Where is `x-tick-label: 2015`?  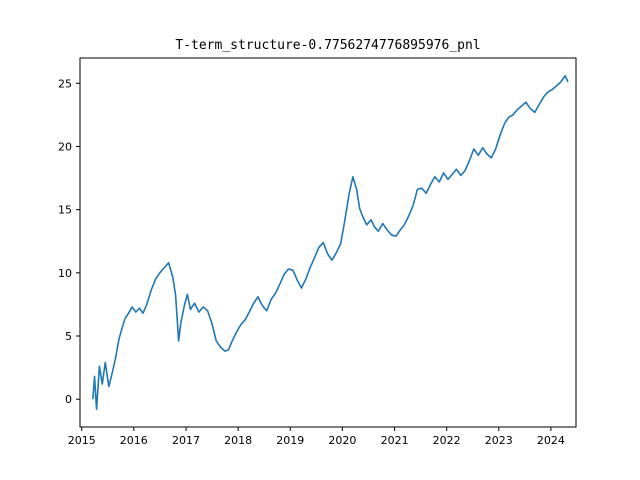 x-tick-label: 2015 is located at coordinates (82, 440).